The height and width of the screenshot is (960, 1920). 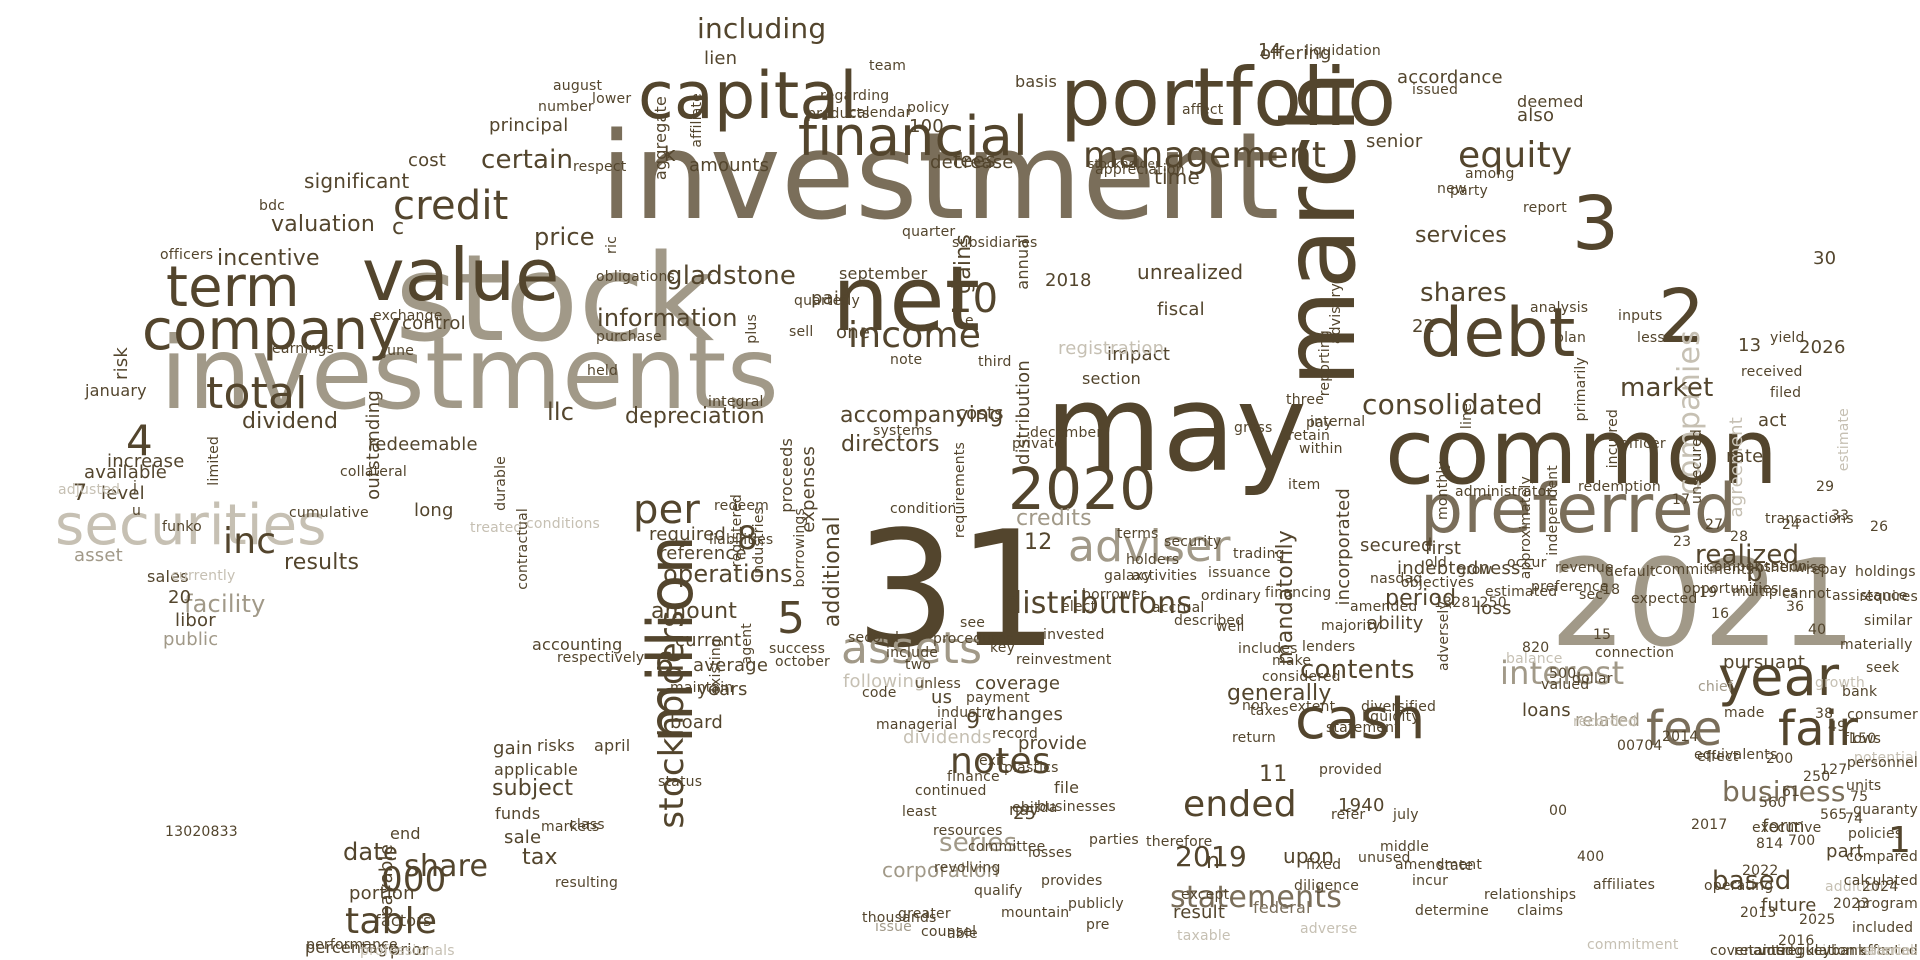 I want to click on cloud-word-control: control, so click(x=434, y=323).